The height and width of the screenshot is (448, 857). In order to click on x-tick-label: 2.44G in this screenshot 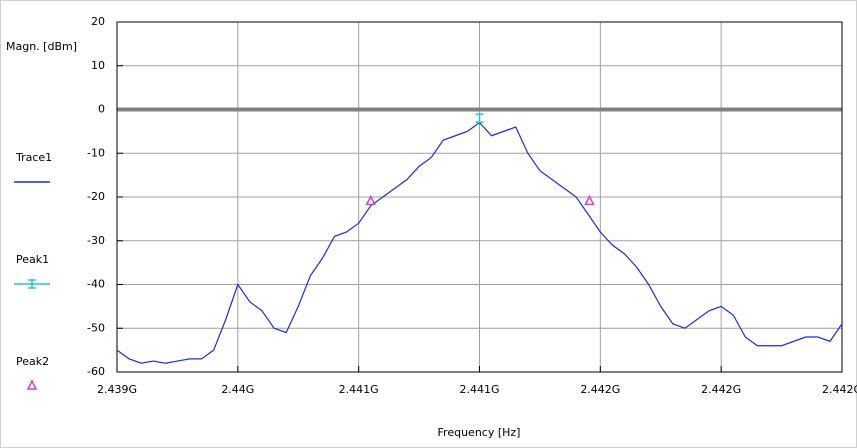, I will do `click(237, 389)`.